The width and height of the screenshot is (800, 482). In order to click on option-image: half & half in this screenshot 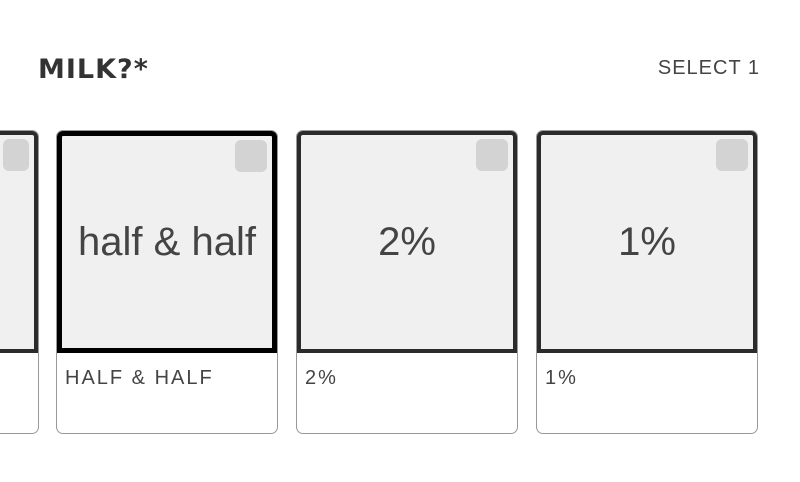, I will do `click(167, 242)`.